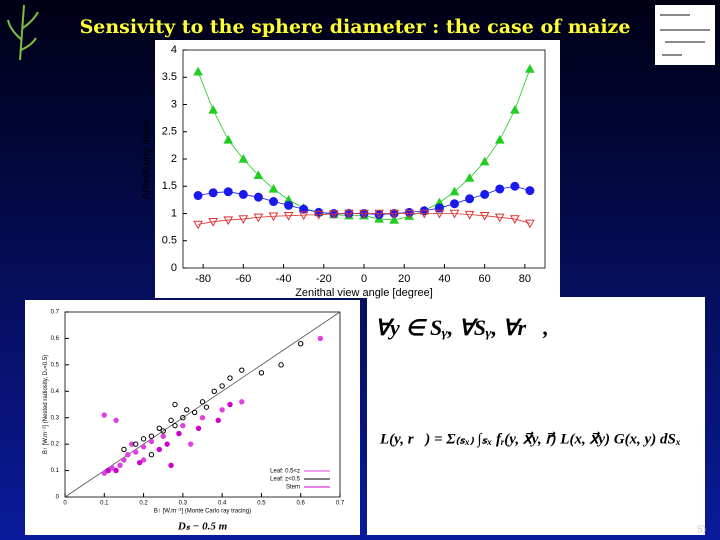 The width and height of the screenshot is (720, 540). What do you see at coordinates (203, 279) in the screenshot?
I see `x-tick-label: -80` at bounding box center [203, 279].